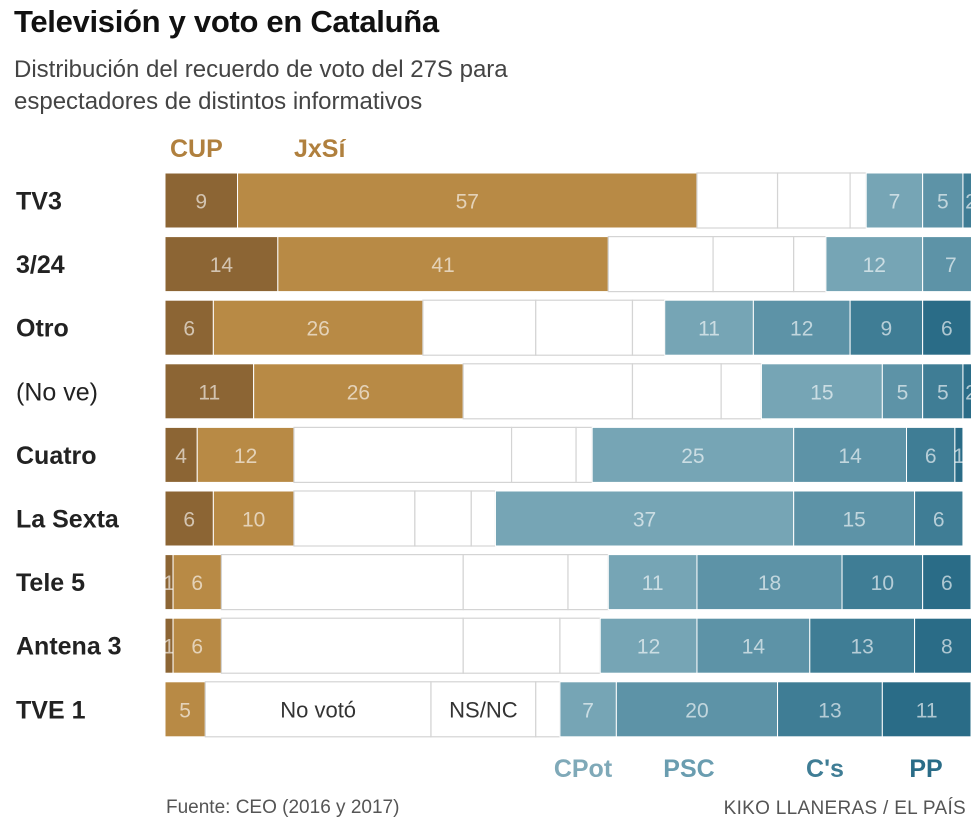  What do you see at coordinates (850, 456) in the screenshot?
I see `bar-value-label: 14` at bounding box center [850, 456].